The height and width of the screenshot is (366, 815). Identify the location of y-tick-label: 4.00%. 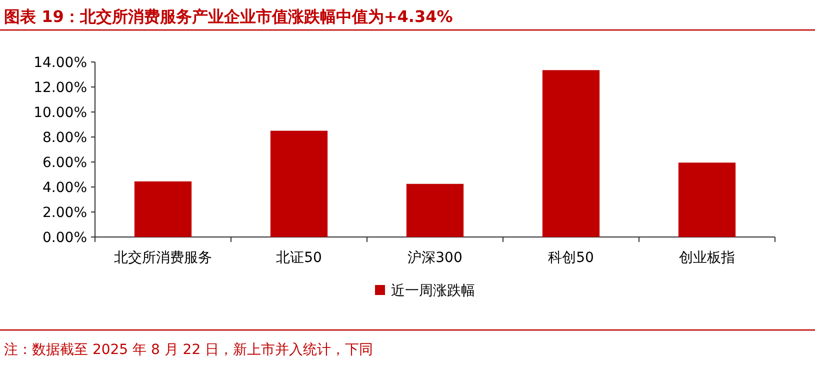
(64, 188).